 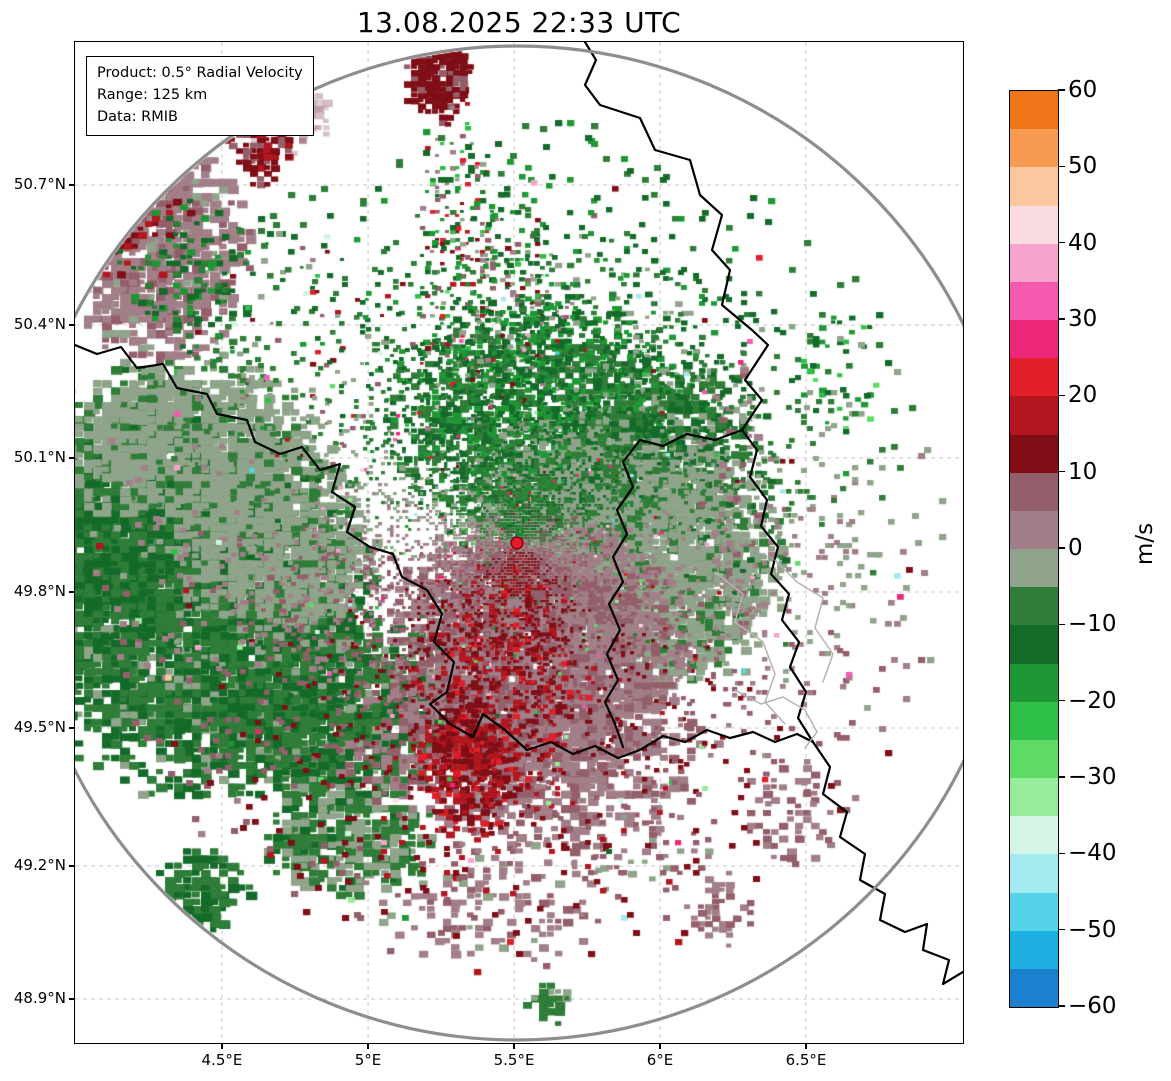 I want to click on colorbar-tick-label: 20, so click(x=1083, y=395).